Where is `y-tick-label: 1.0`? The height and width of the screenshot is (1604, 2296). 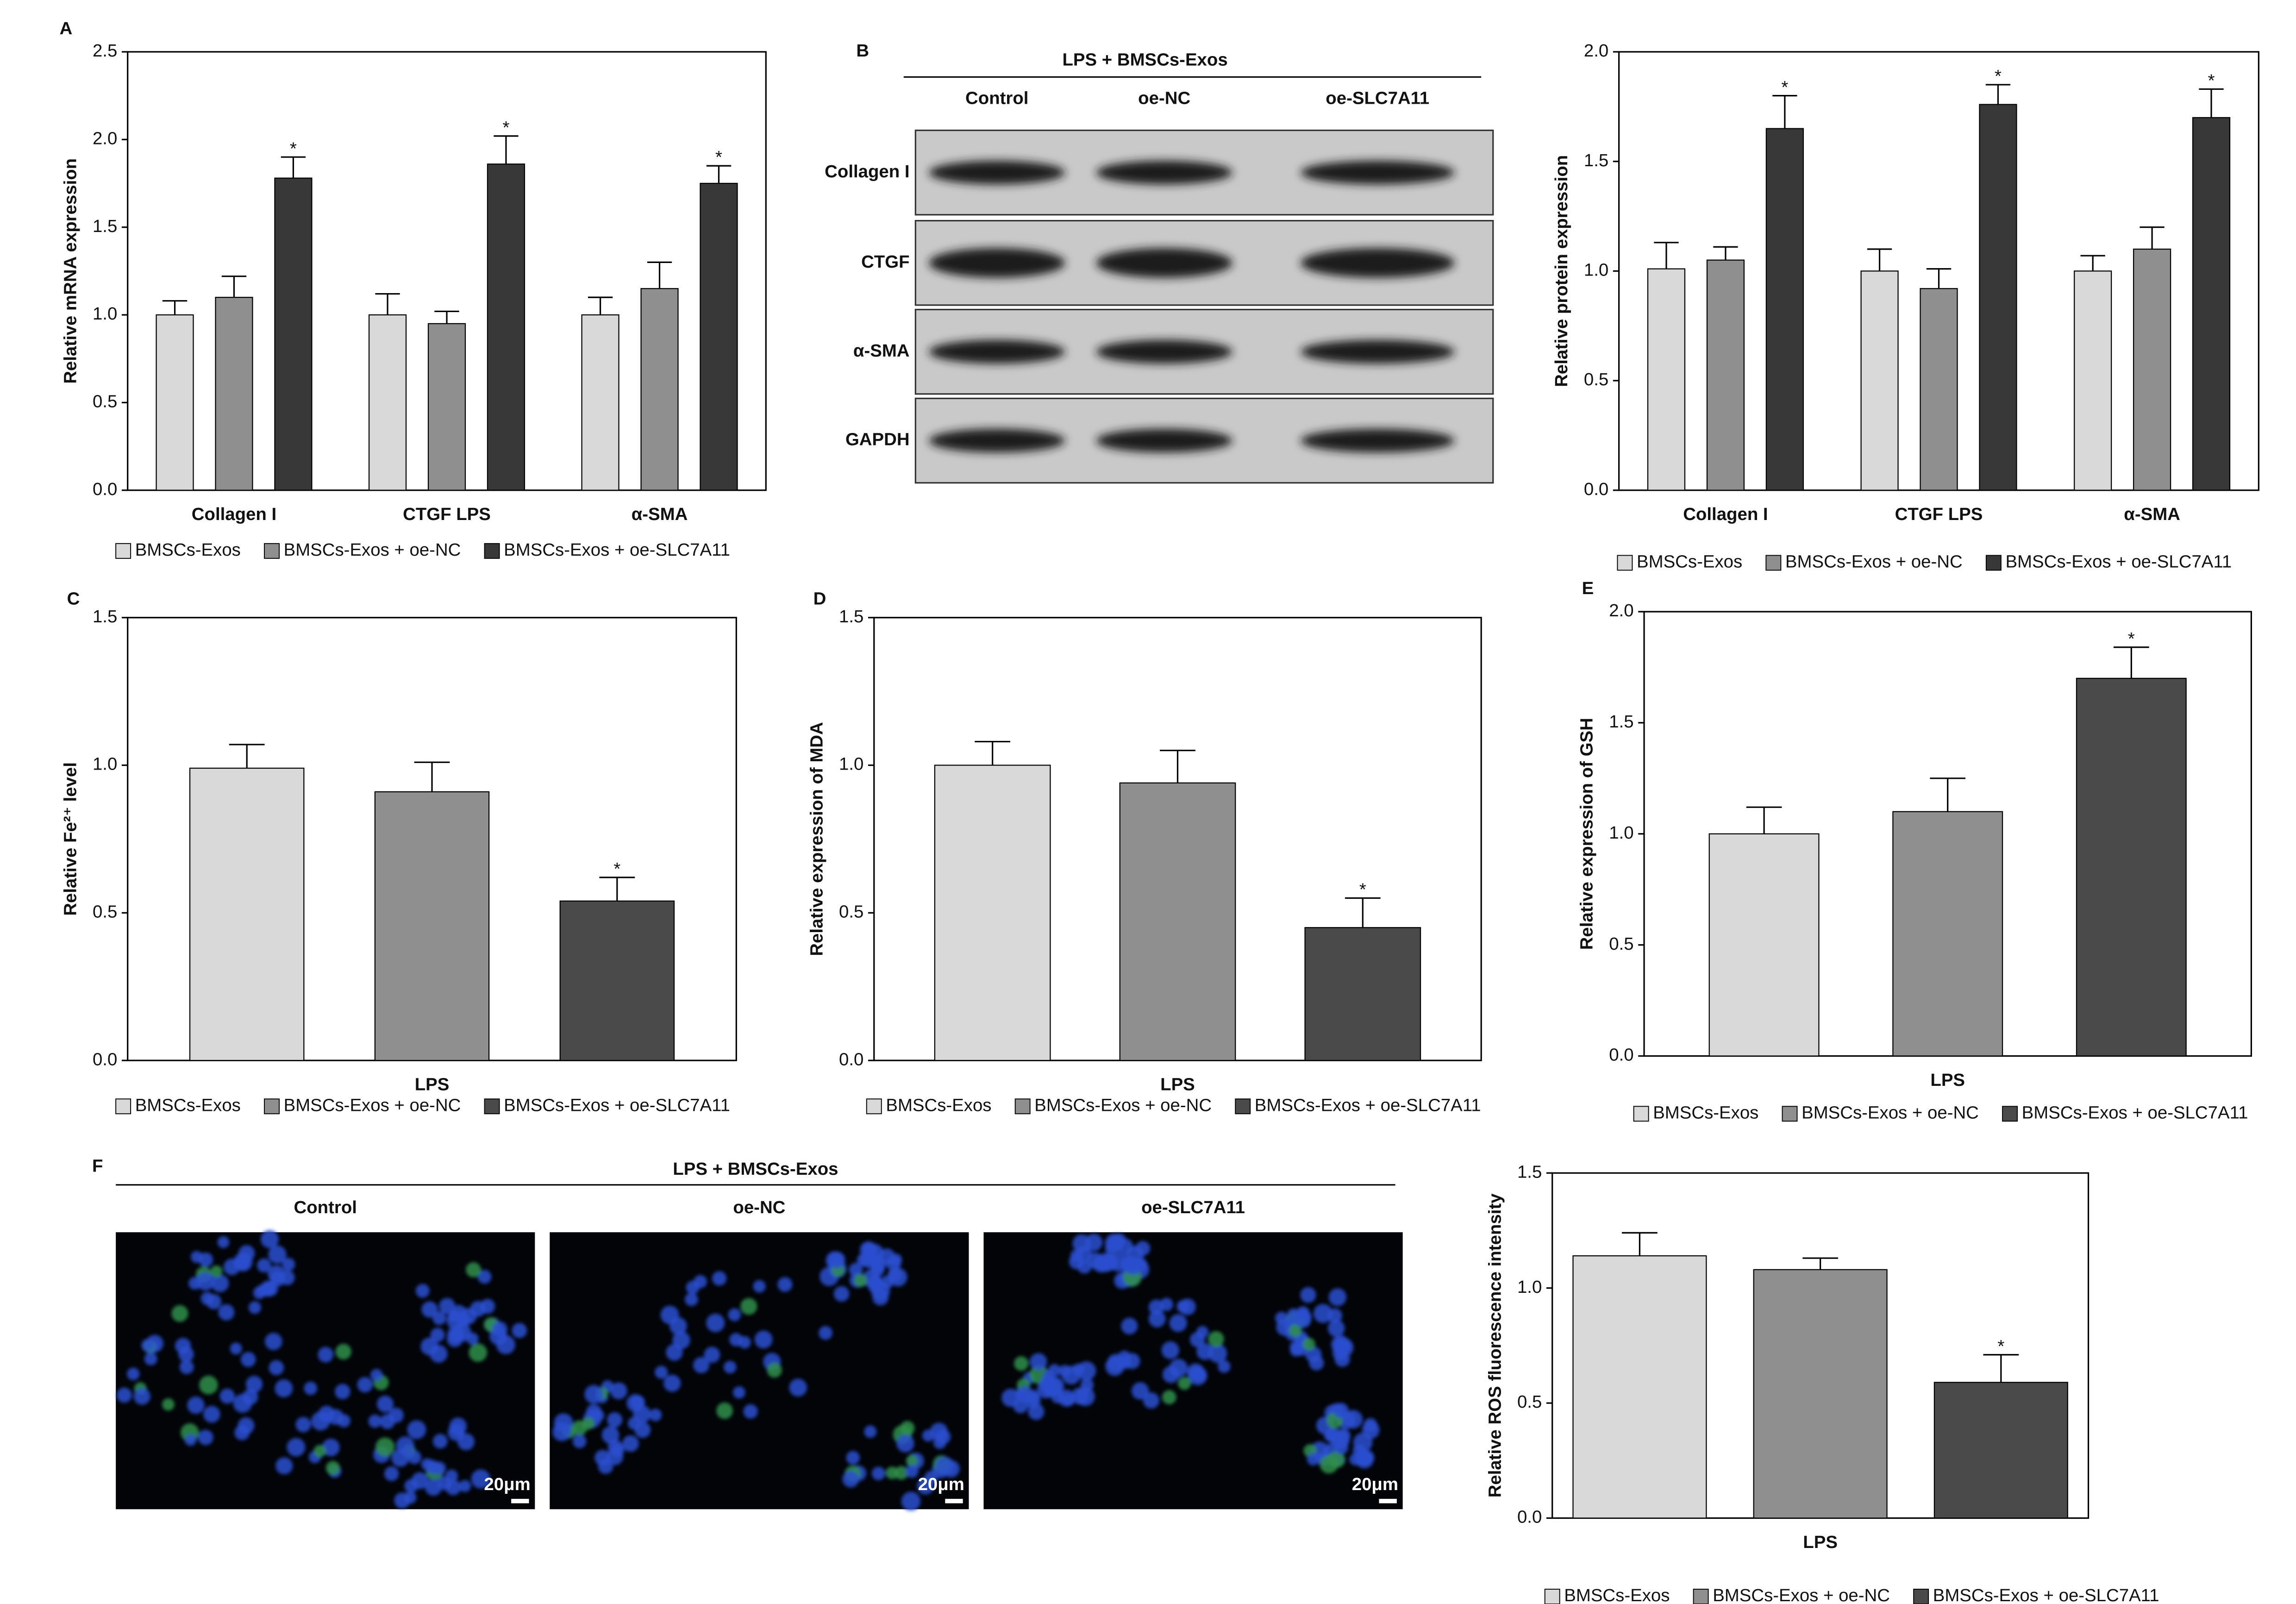 y-tick-label: 1.0 is located at coordinates (1596, 270).